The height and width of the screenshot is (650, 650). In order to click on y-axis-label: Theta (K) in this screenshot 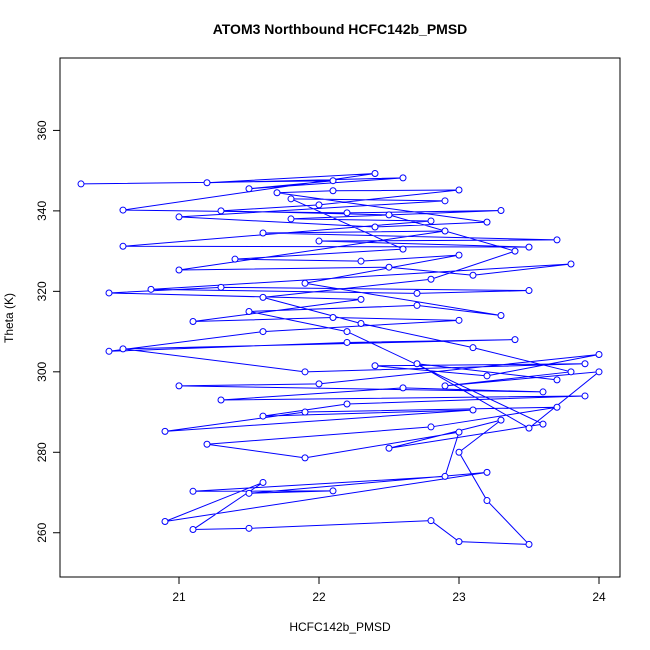, I will do `click(9, 318)`.